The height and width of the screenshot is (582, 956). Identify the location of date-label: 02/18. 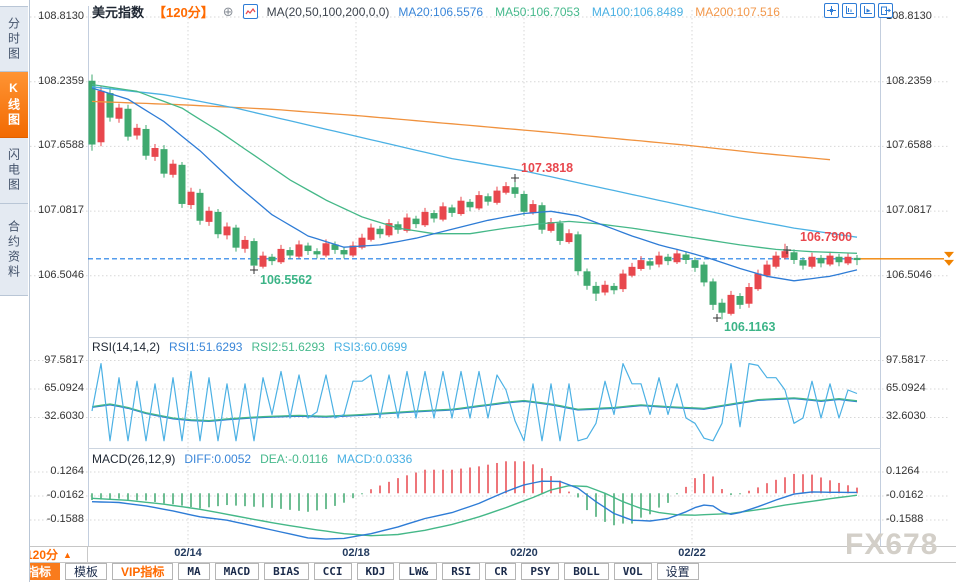
(356, 553).